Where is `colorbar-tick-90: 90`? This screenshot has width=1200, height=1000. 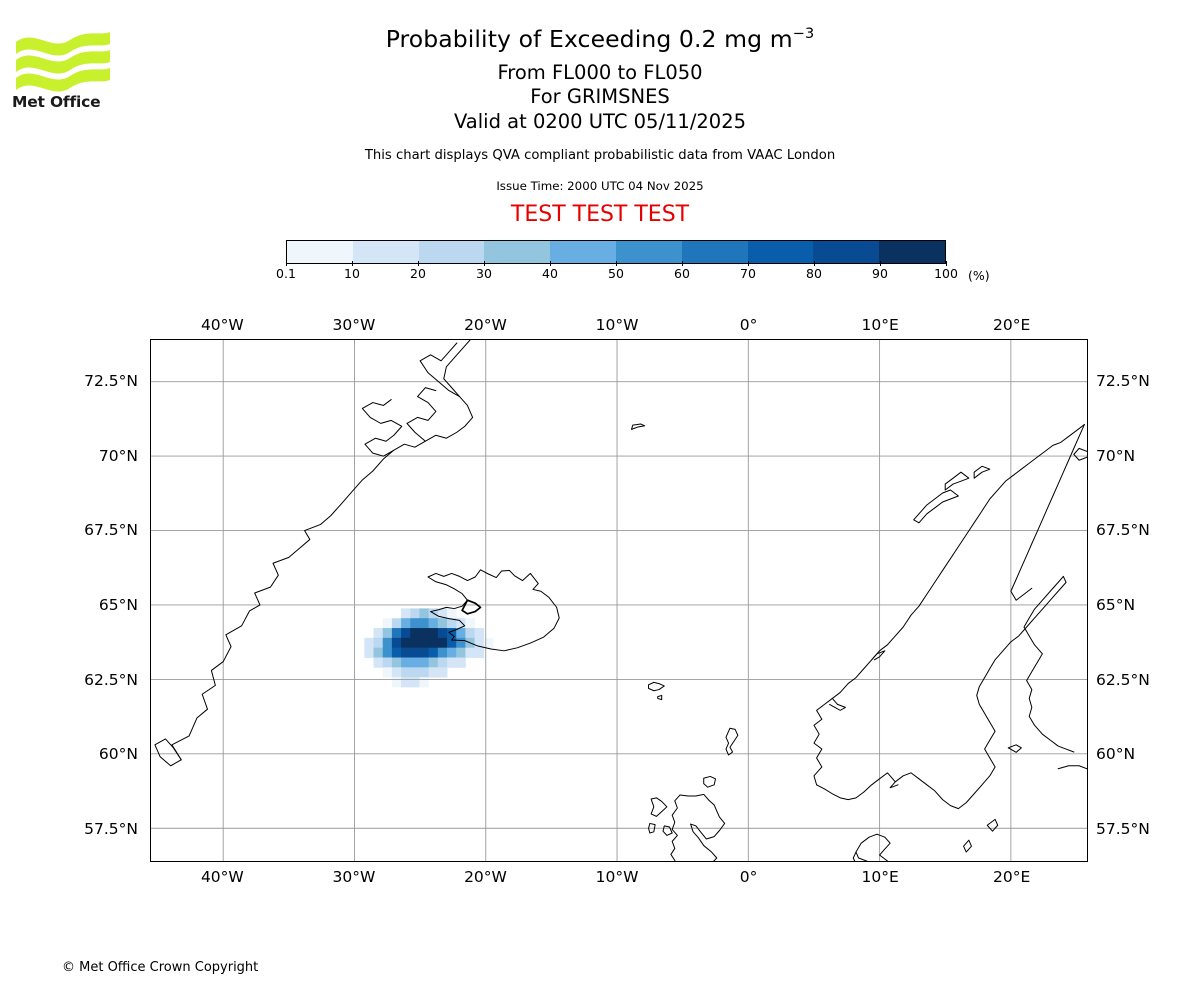
colorbar-tick-90: 90 is located at coordinates (880, 273).